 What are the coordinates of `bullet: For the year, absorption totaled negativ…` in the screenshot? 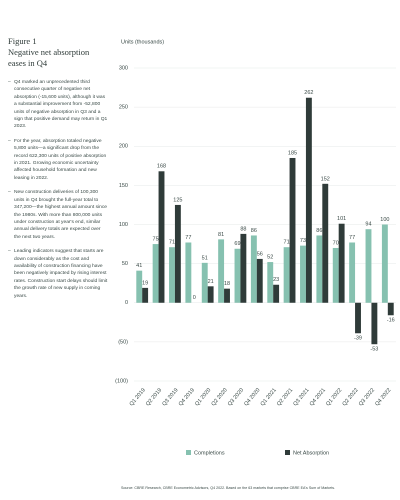 It's located at (58, 160).